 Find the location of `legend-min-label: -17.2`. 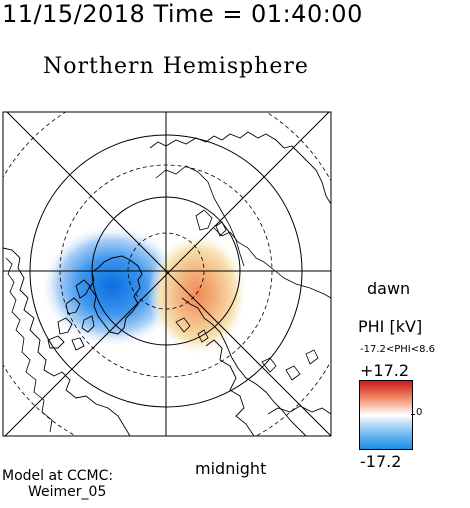

legend-min-label: -17.2 is located at coordinates (381, 461).